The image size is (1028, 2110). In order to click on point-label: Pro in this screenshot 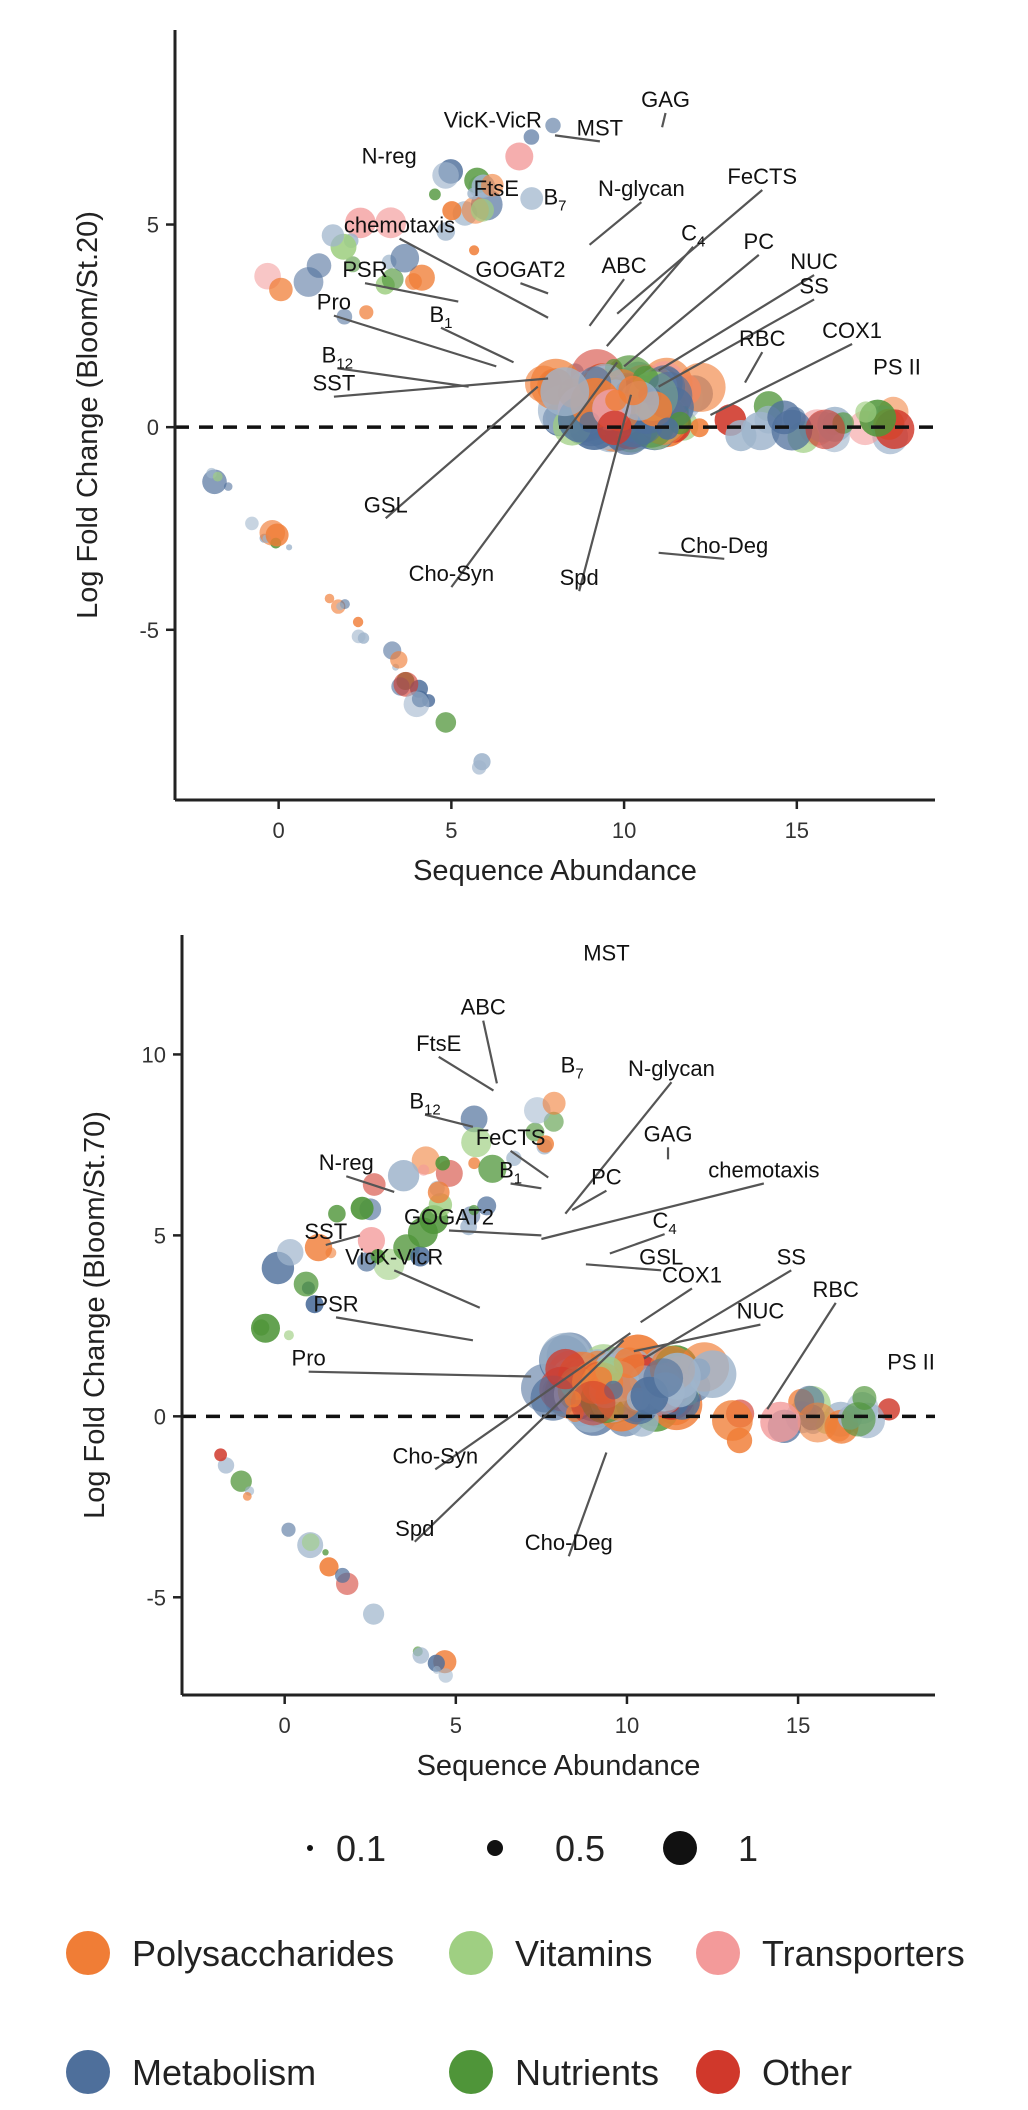, I will do `click(334, 302)`.